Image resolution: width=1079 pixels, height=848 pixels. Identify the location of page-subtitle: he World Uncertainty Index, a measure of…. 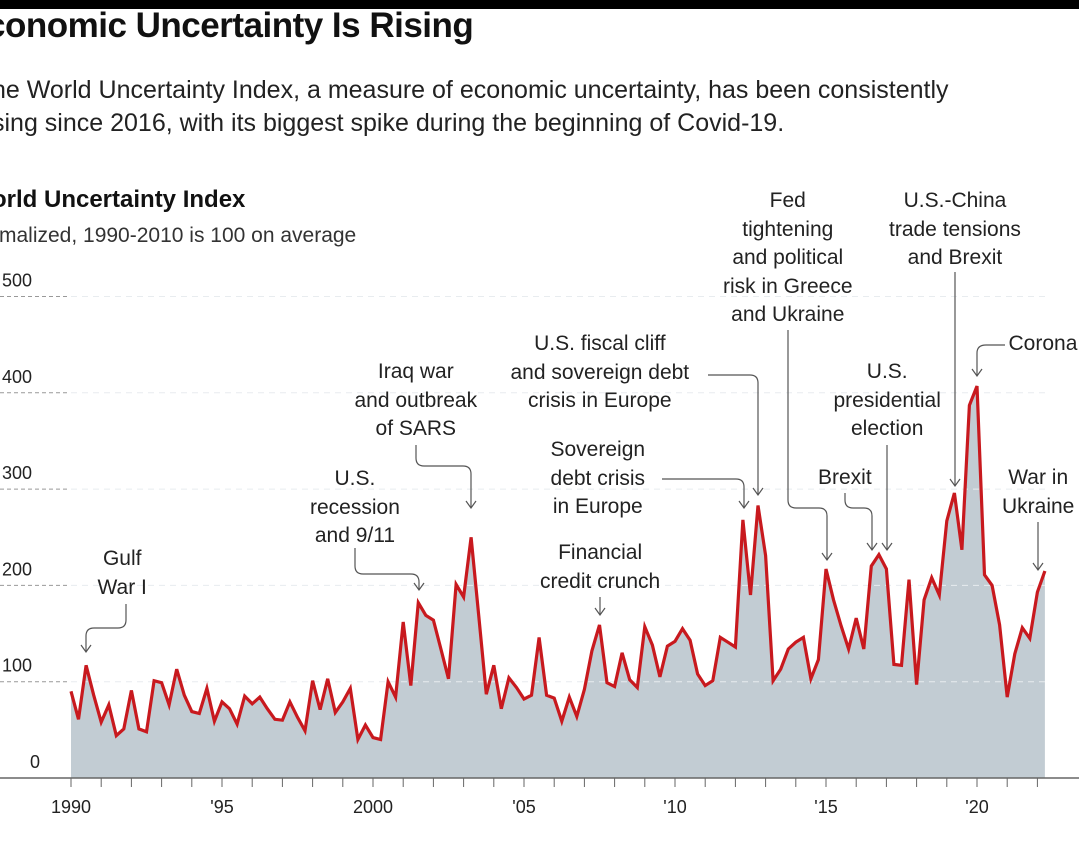
(474, 107).